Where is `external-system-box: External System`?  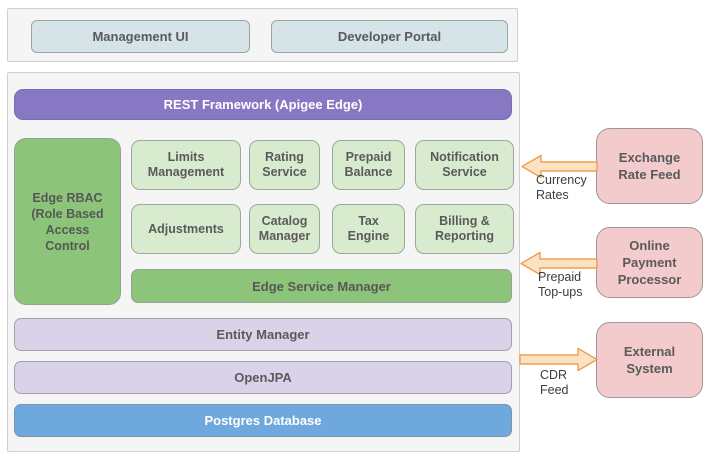
external-system-box: External System is located at coordinates (649, 360).